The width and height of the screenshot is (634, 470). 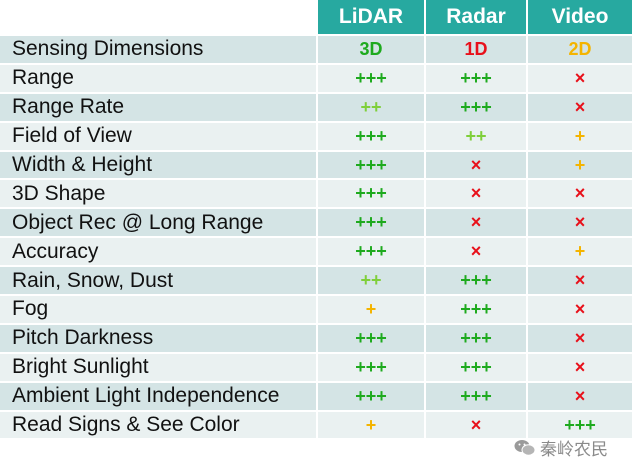 I want to click on row-label: Fog, so click(x=159, y=310).